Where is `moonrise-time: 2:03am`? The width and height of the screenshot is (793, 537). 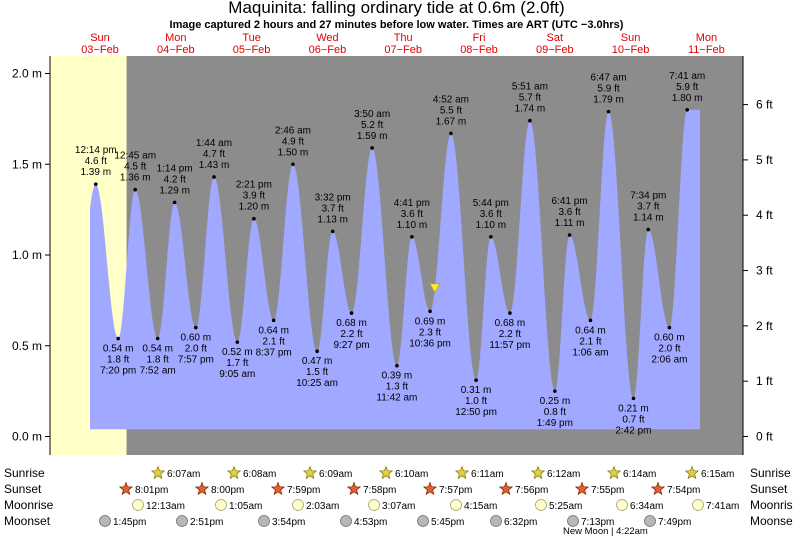 moonrise-time: 2:03am is located at coordinates (322, 506).